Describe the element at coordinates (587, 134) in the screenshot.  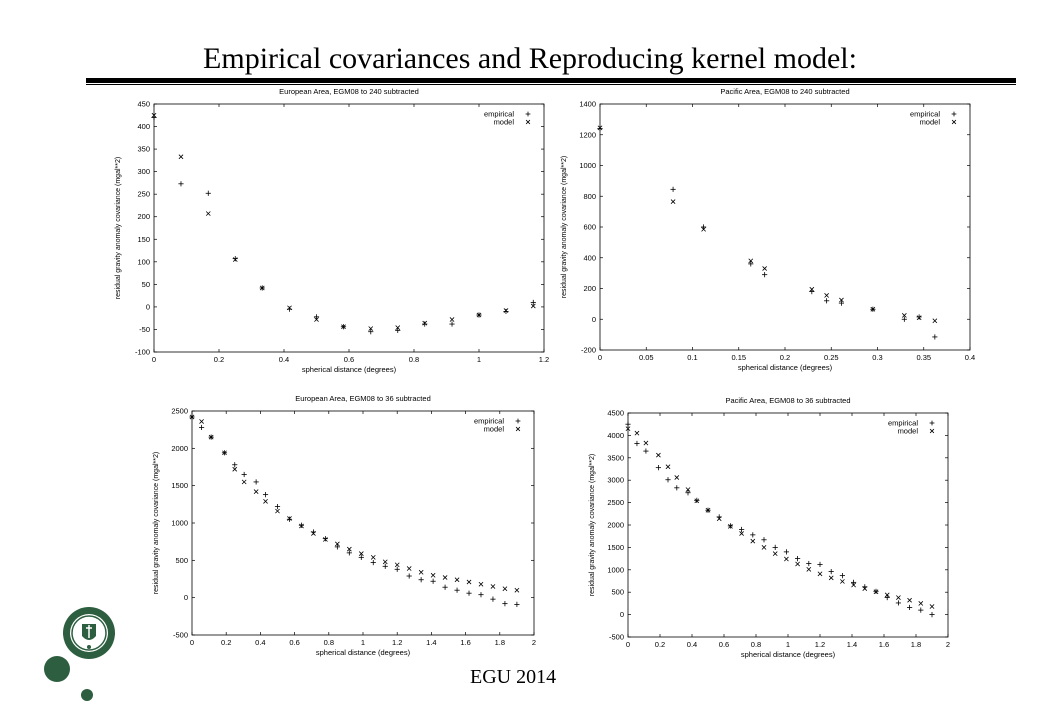
I see `y-tick-label: 1200` at that location.